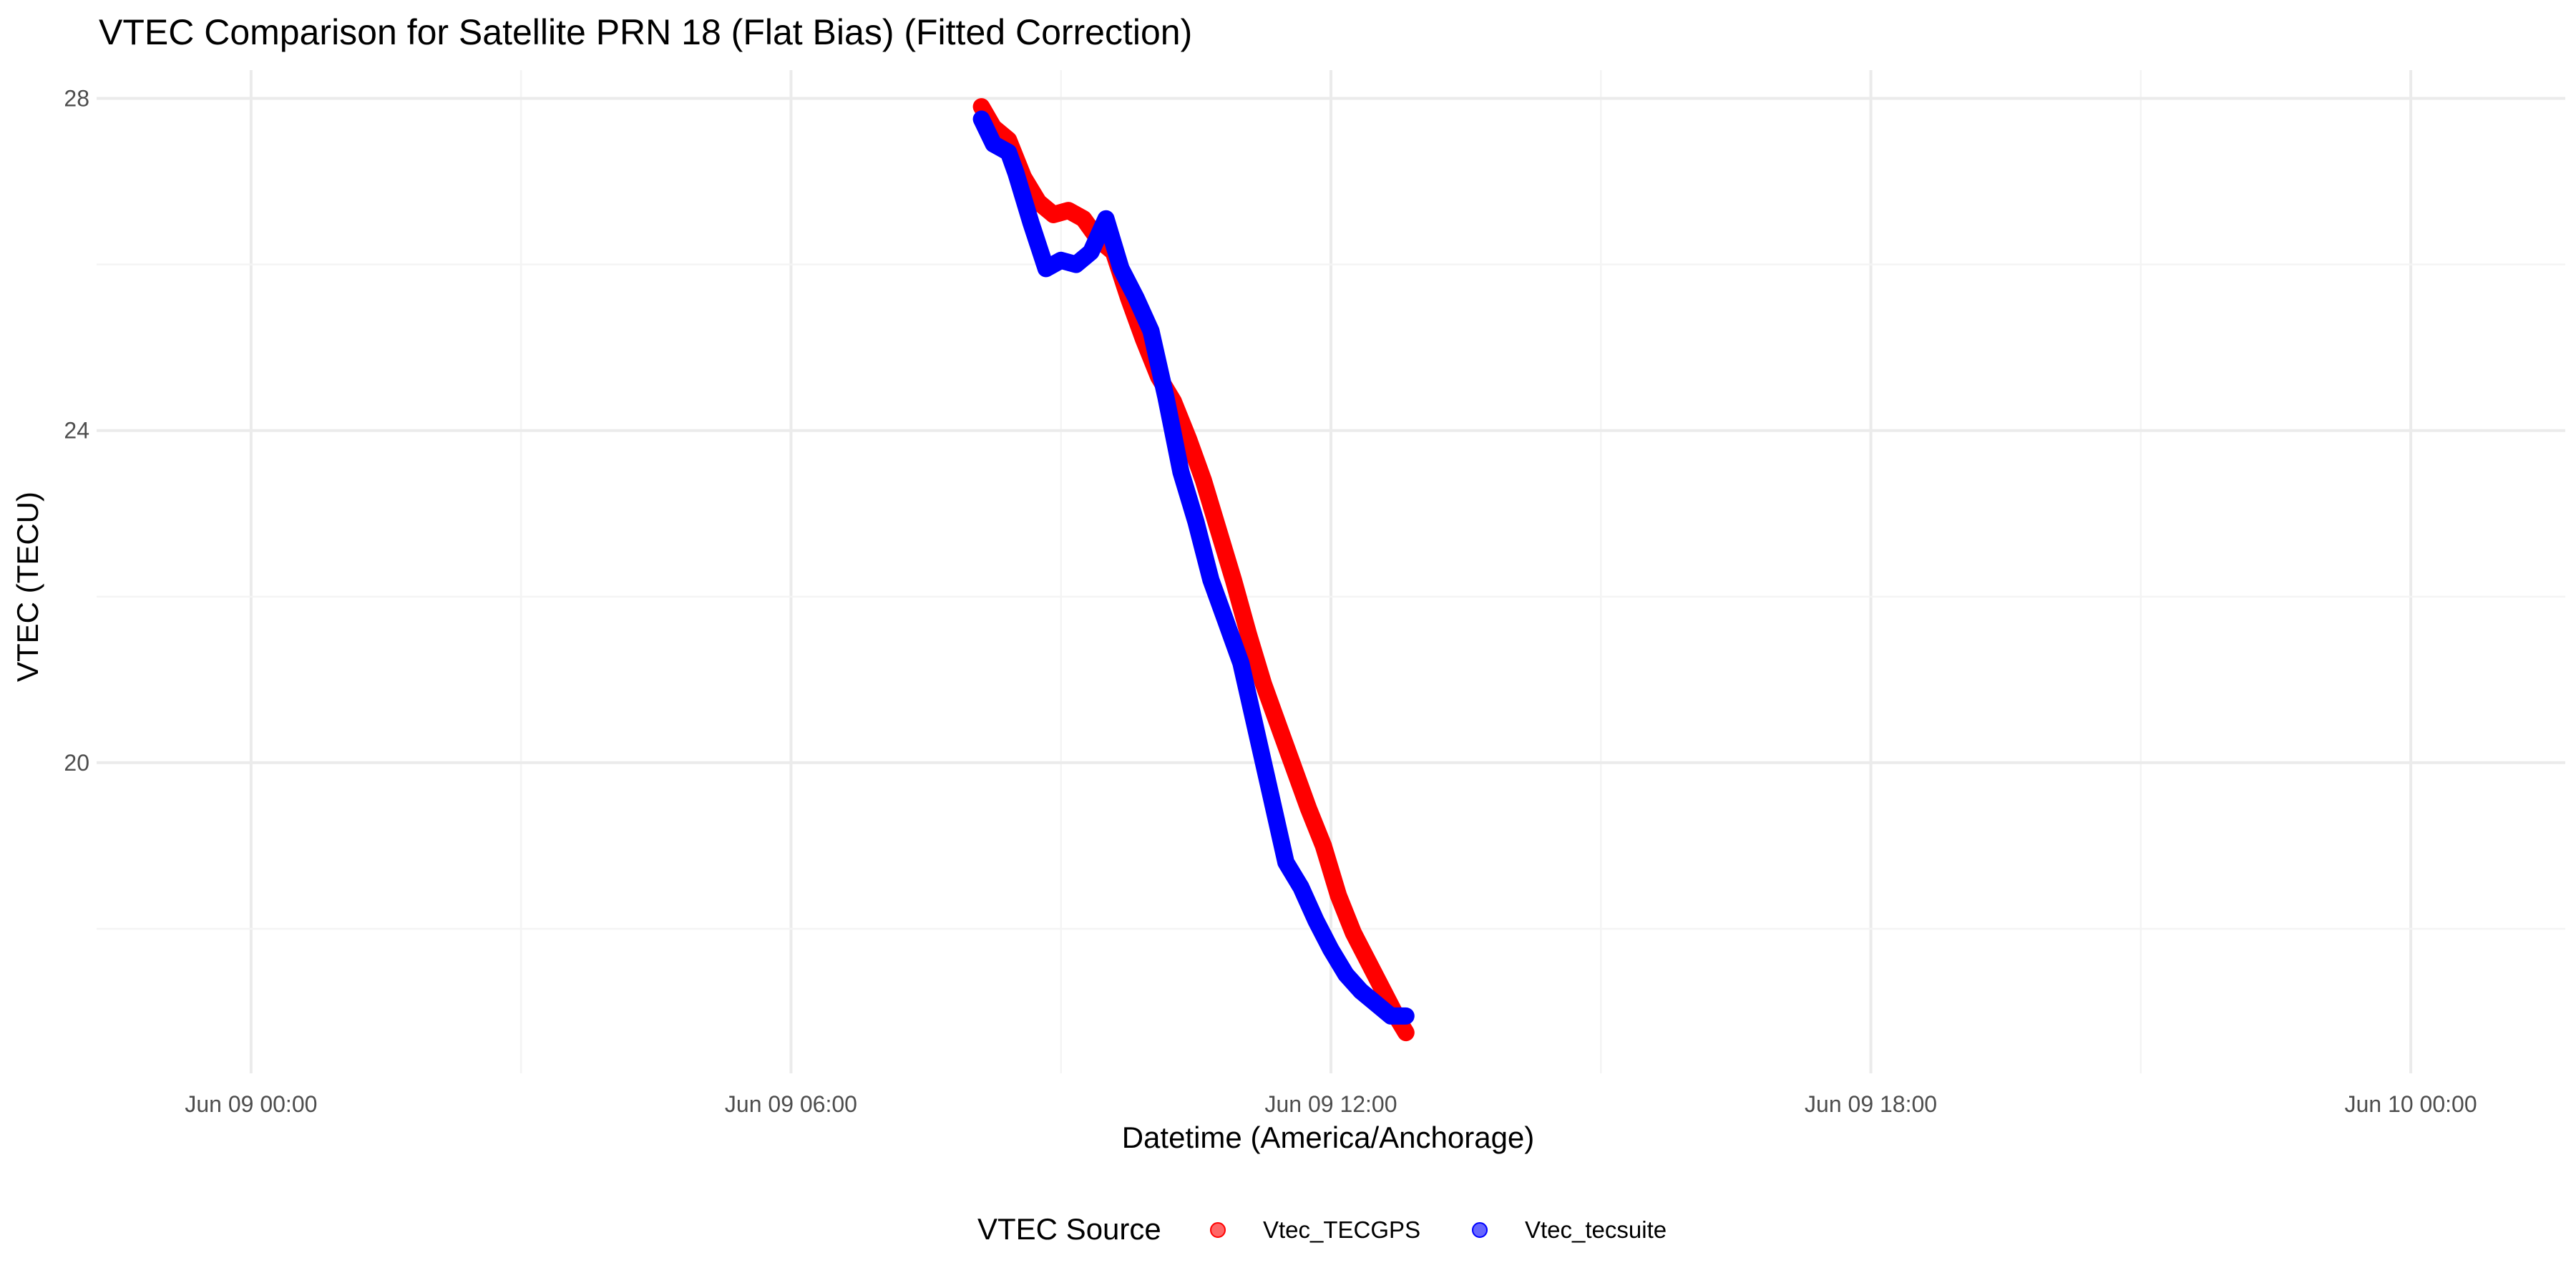  I want to click on series-vtec-tecsuite, so click(1193, 567).